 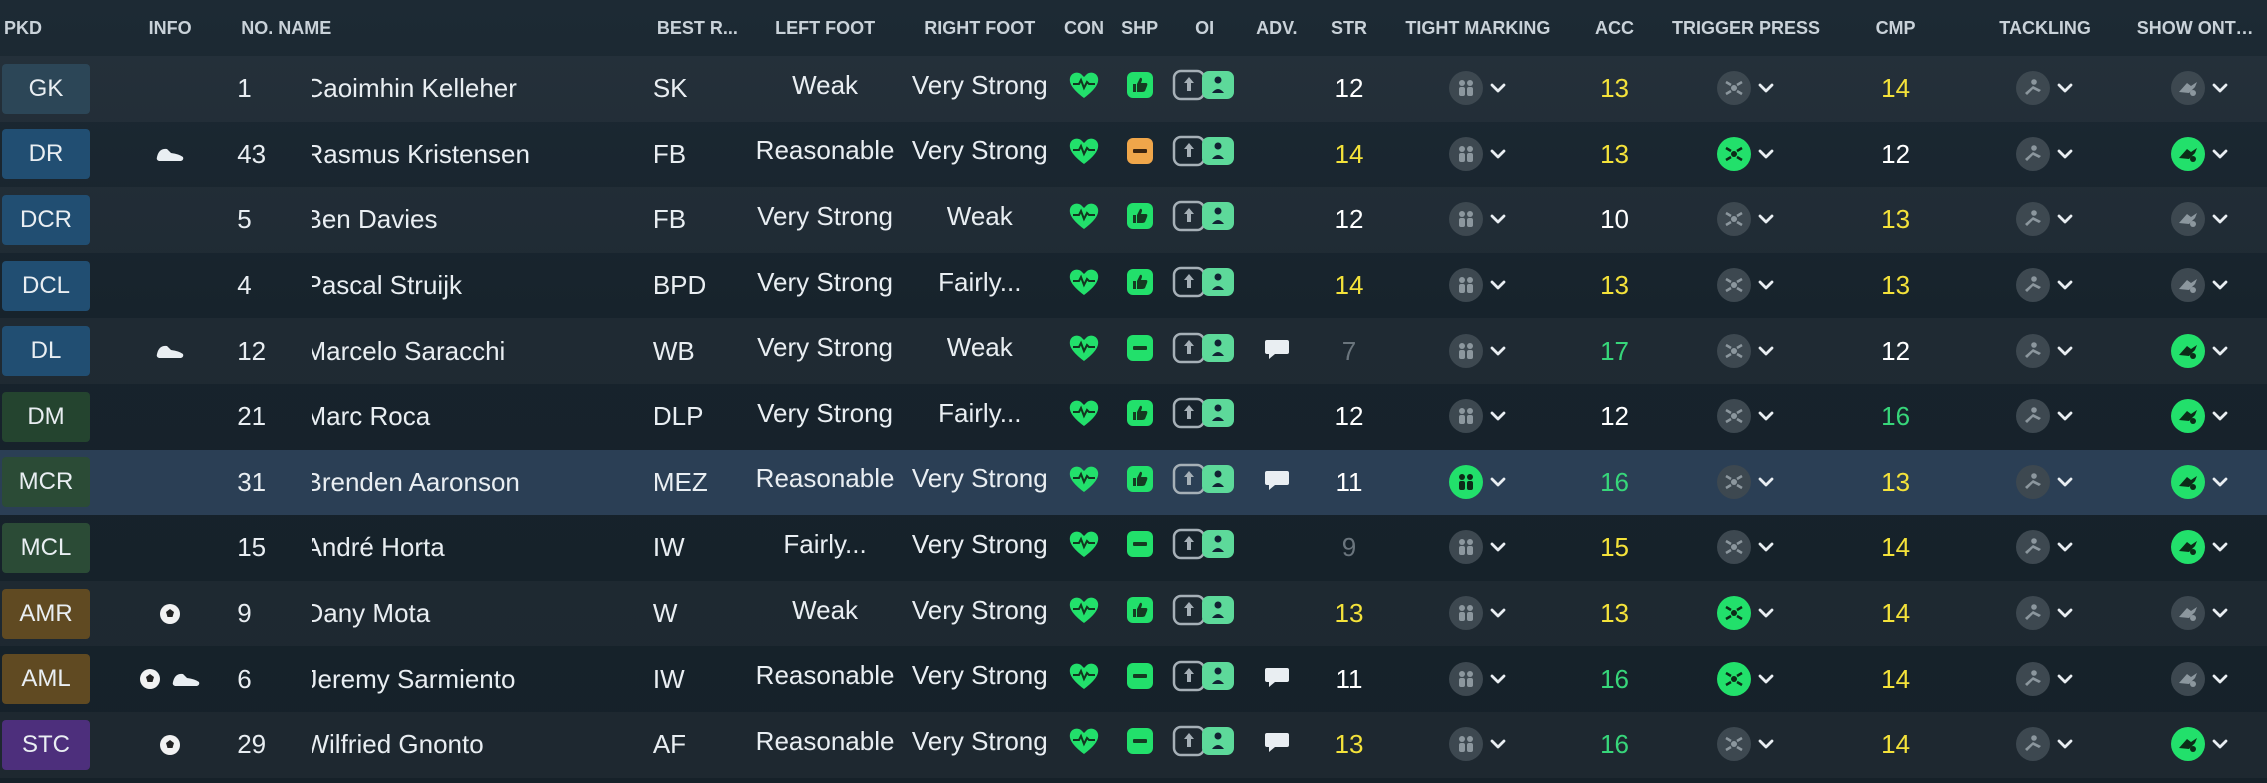 I want to click on position-badge: AMR, so click(x=46, y=613).